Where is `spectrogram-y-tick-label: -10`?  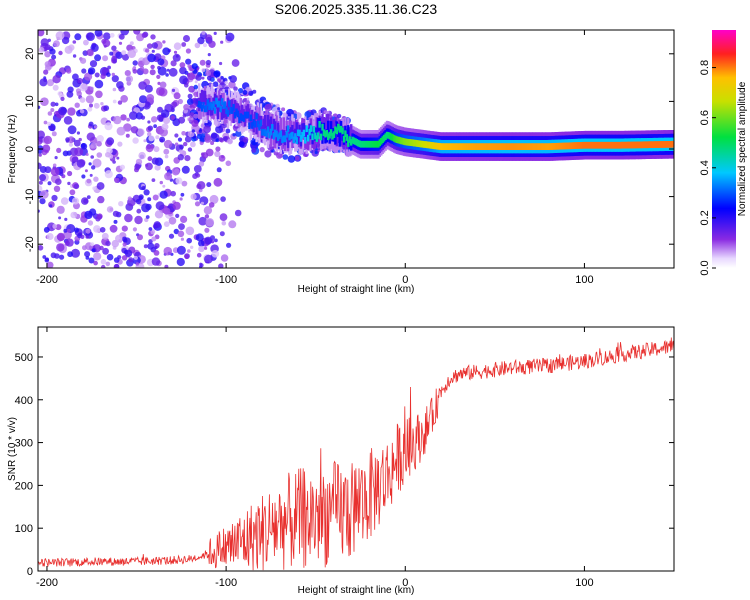
spectrogram-y-tick-label: -10 is located at coordinates (30, 197).